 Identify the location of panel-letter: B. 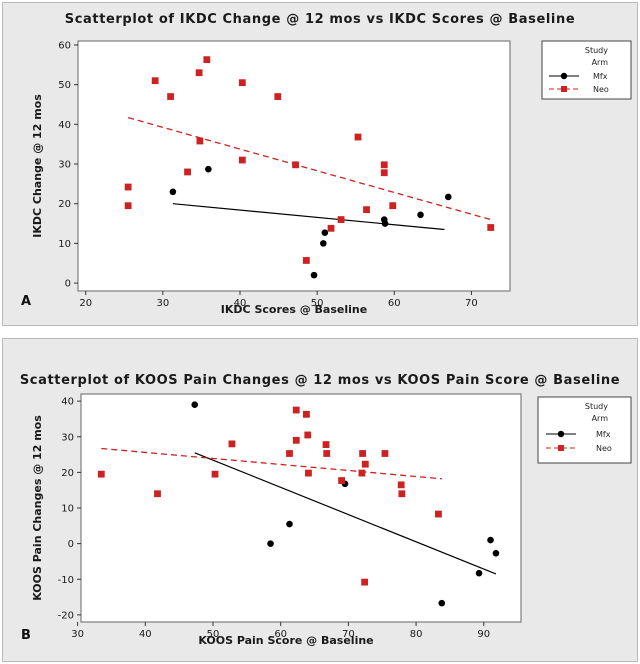
(26, 635).